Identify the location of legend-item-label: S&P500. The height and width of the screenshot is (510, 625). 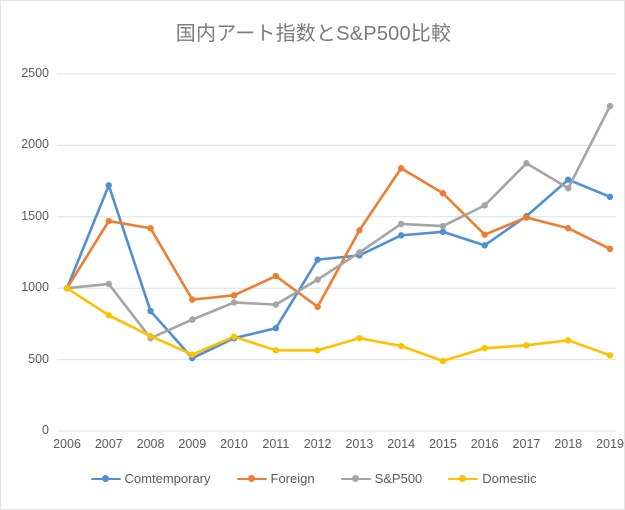
(398, 478).